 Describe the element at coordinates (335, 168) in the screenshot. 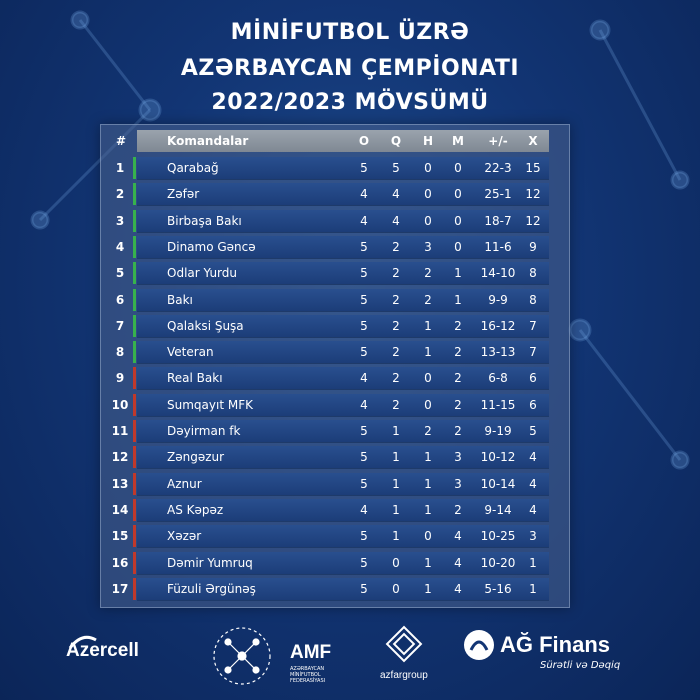

I see `table-row: 1 Qarabağ 5 5 0 0 22-3 15` at that location.